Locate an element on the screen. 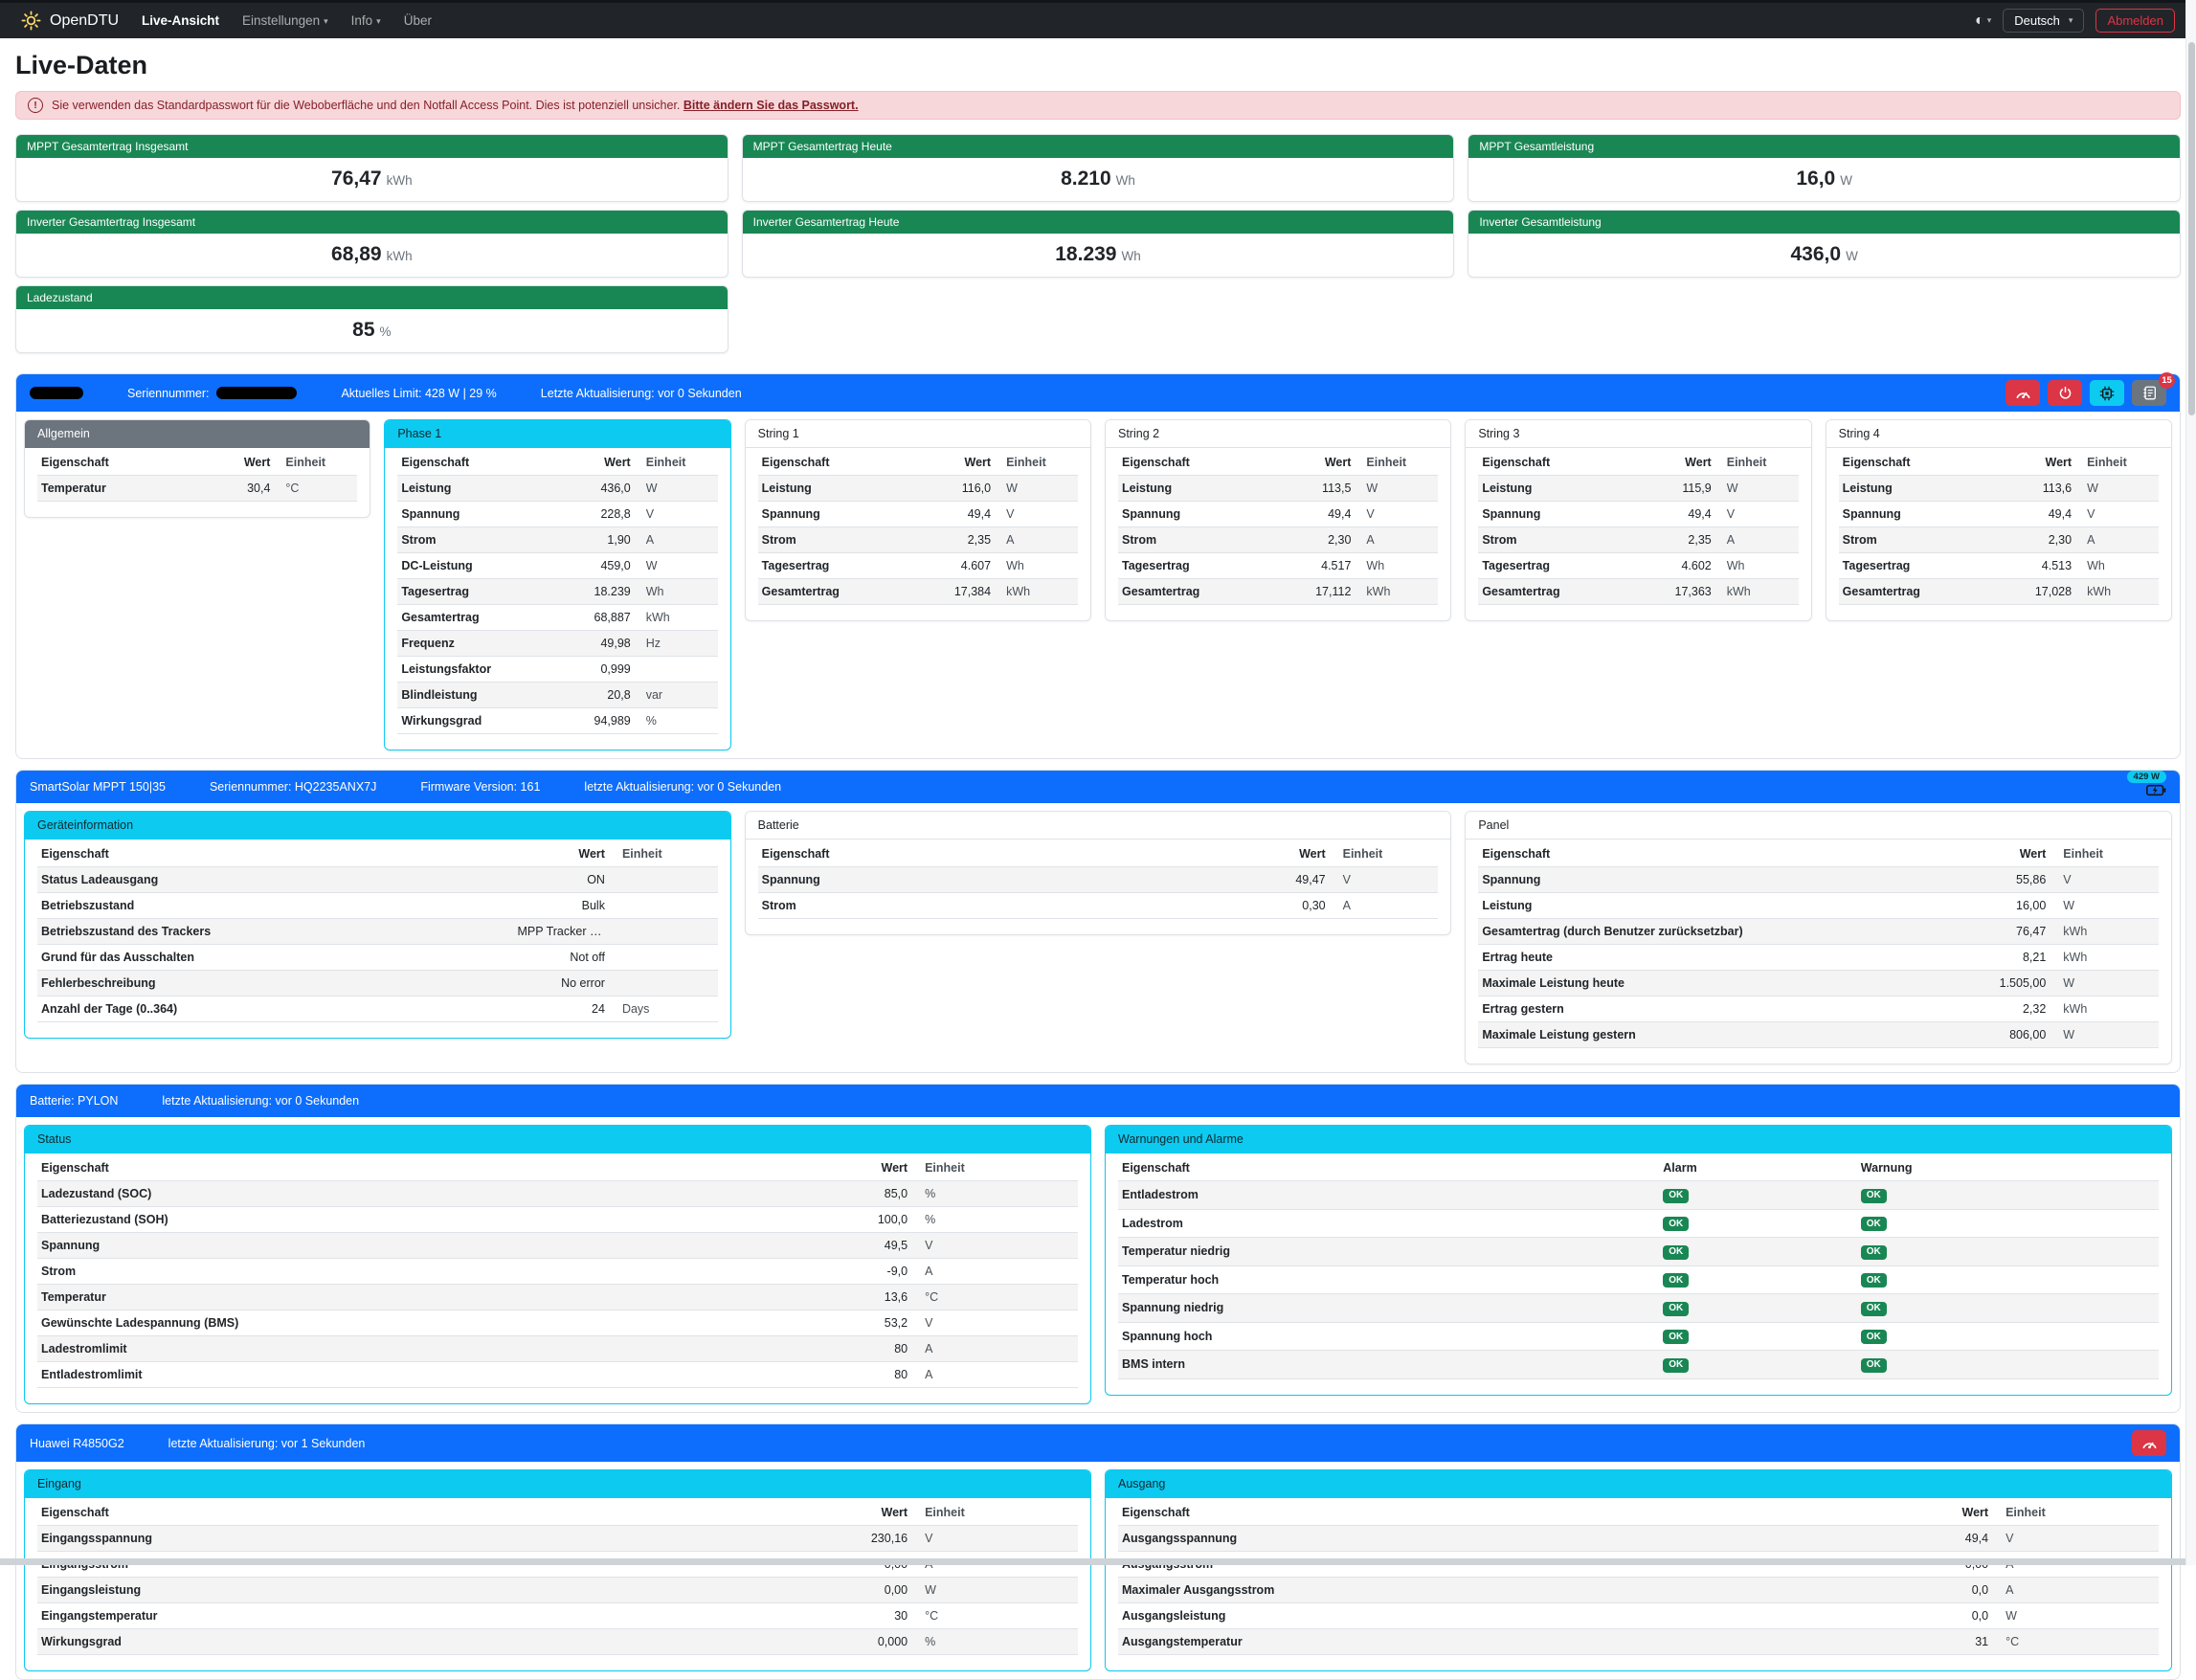 This screenshot has height=1680, width=2196. table-row: Maximaler Ausgangsstrom 0,0 A is located at coordinates (1638, 1590).